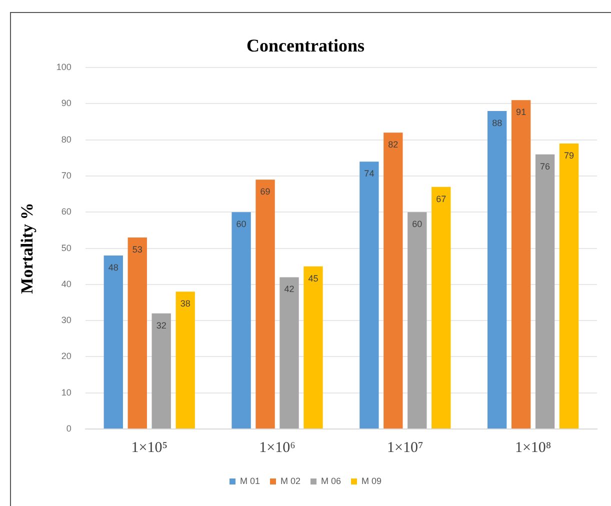 The height and width of the screenshot is (506, 611). Describe the element at coordinates (113, 267) in the screenshot. I see `data-label: 48` at that location.